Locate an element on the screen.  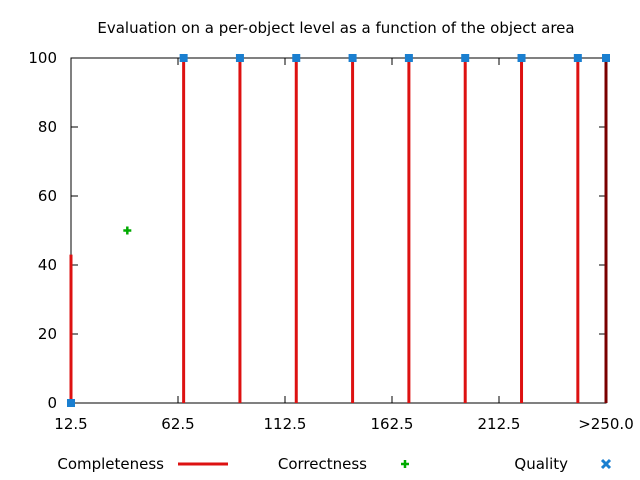
correctness-point is located at coordinates (127, 230).